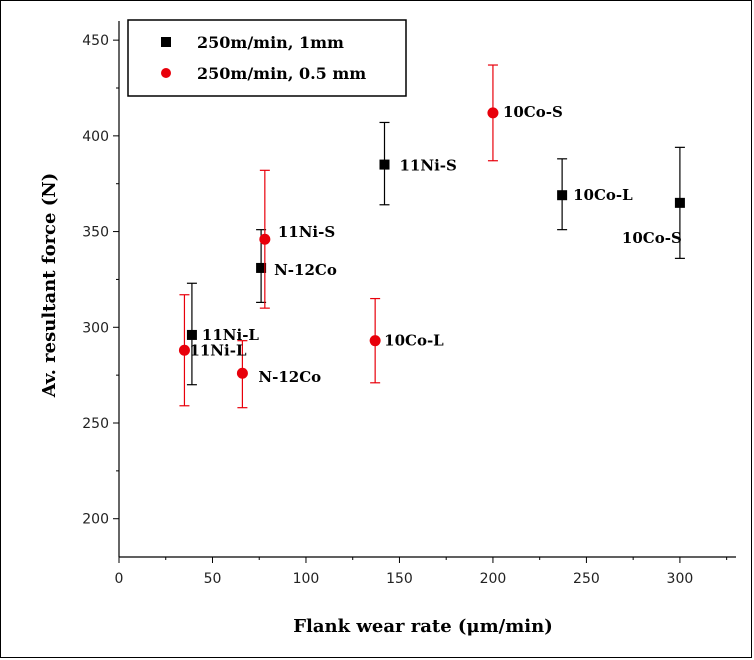  I want to click on y-ticks: 200 250 300 350 400 450, so click(100, 280).